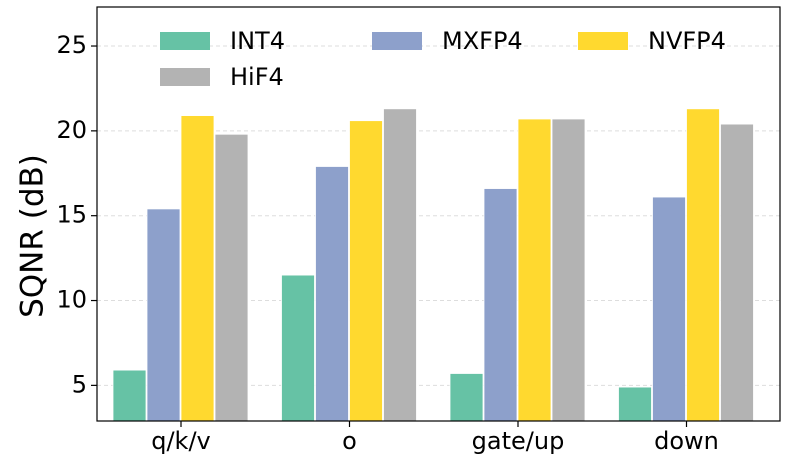 This screenshot has width=793, height=460. What do you see at coordinates (397, 41) in the screenshot?
I see `legend-swatch-mxfp4` at bounding box center [397, 41].